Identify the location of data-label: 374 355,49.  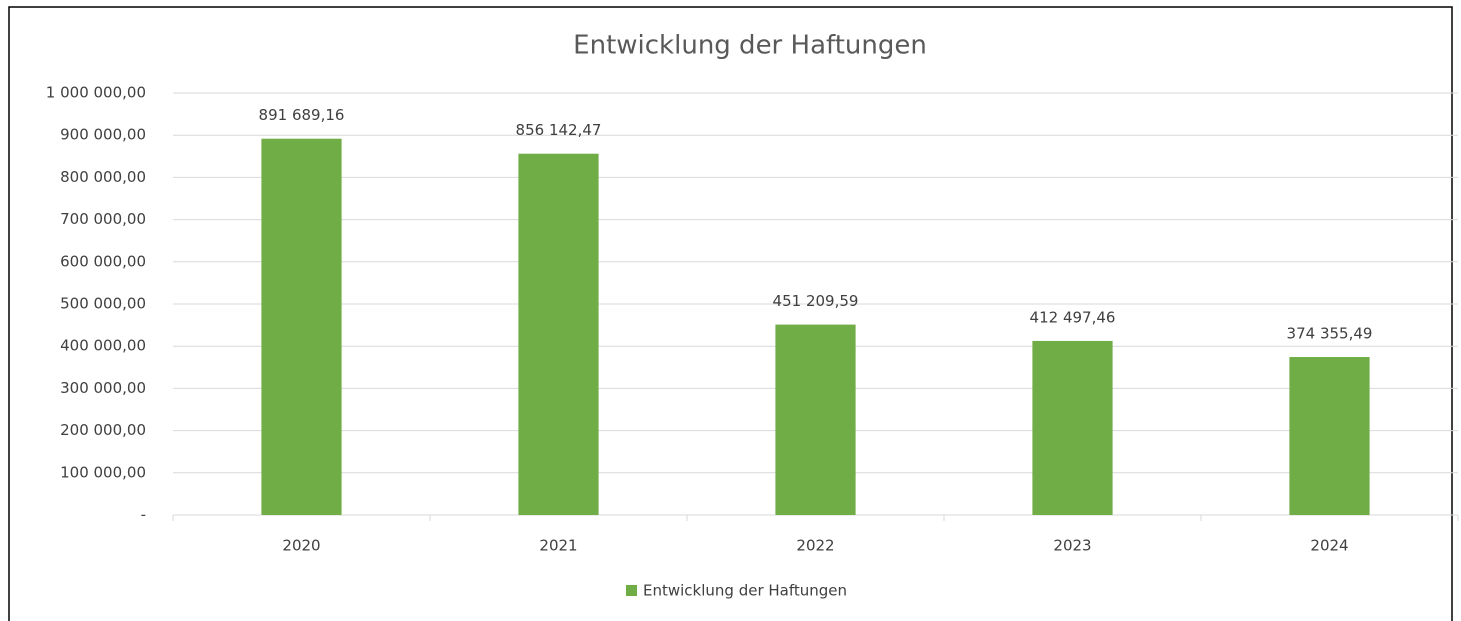
(1330, 334).